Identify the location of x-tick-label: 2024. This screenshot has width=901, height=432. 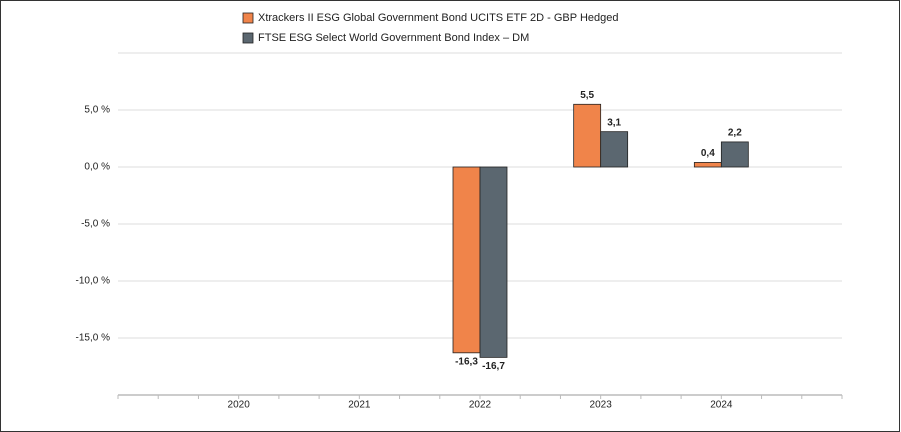
(721, 405).